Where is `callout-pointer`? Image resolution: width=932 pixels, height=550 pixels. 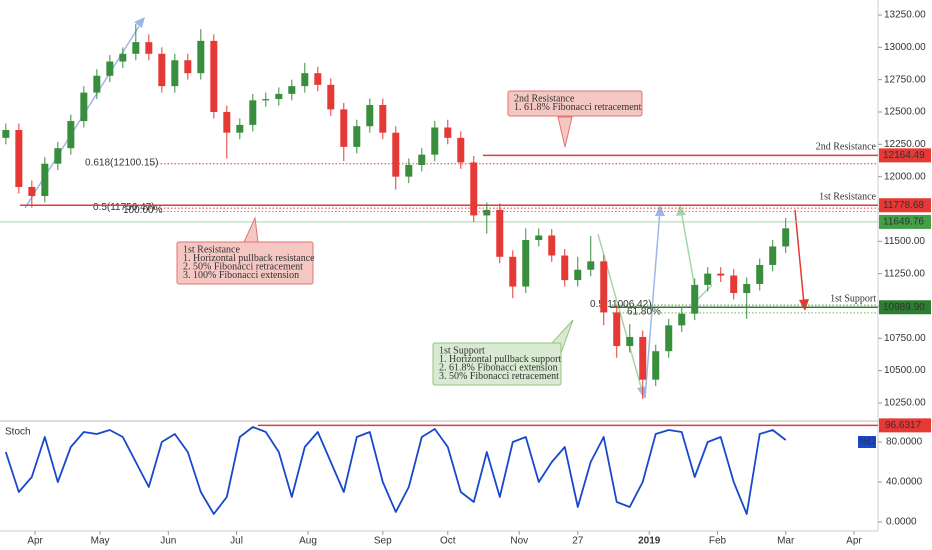 callout-pointer is located at coordinates (565, 132).